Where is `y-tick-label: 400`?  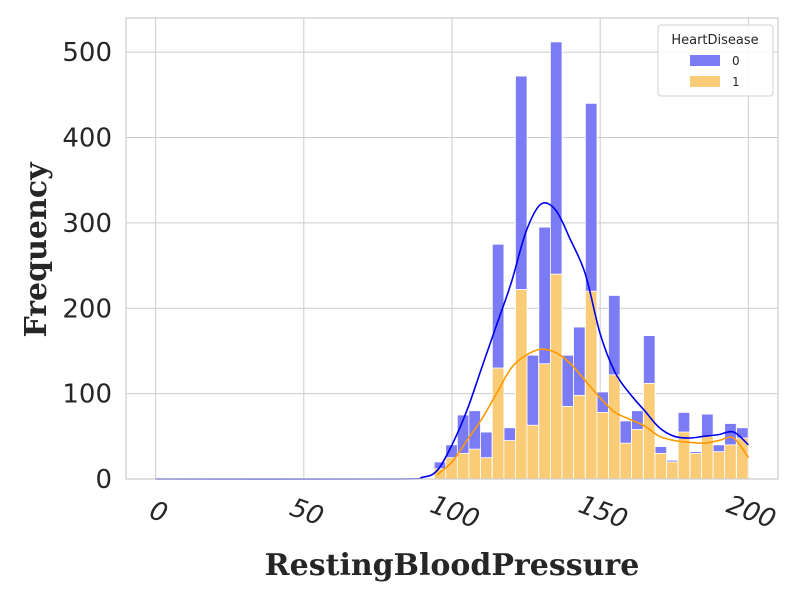 y-tick-label: 400 is located at coordinates (87, 139).